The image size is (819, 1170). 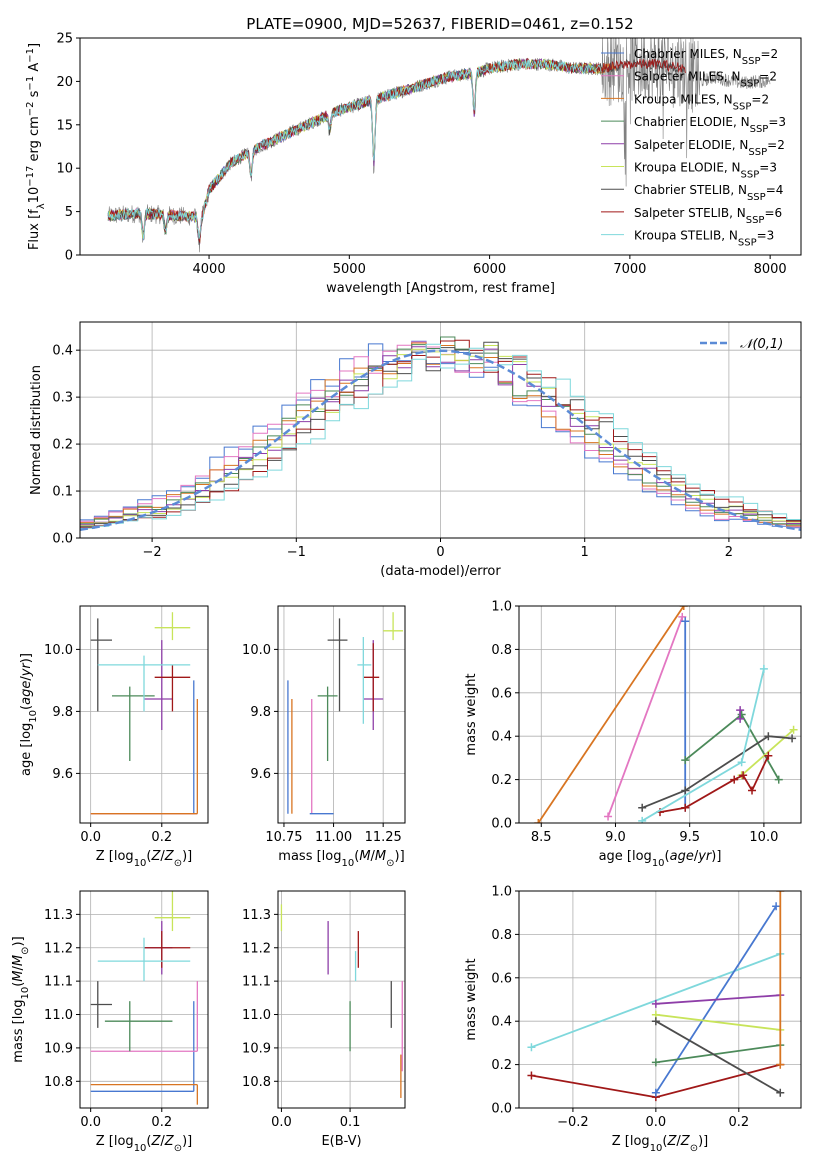 I want to click on legend-label: Salpeter MILES, NSSP=2, so click(x=705, y=80).